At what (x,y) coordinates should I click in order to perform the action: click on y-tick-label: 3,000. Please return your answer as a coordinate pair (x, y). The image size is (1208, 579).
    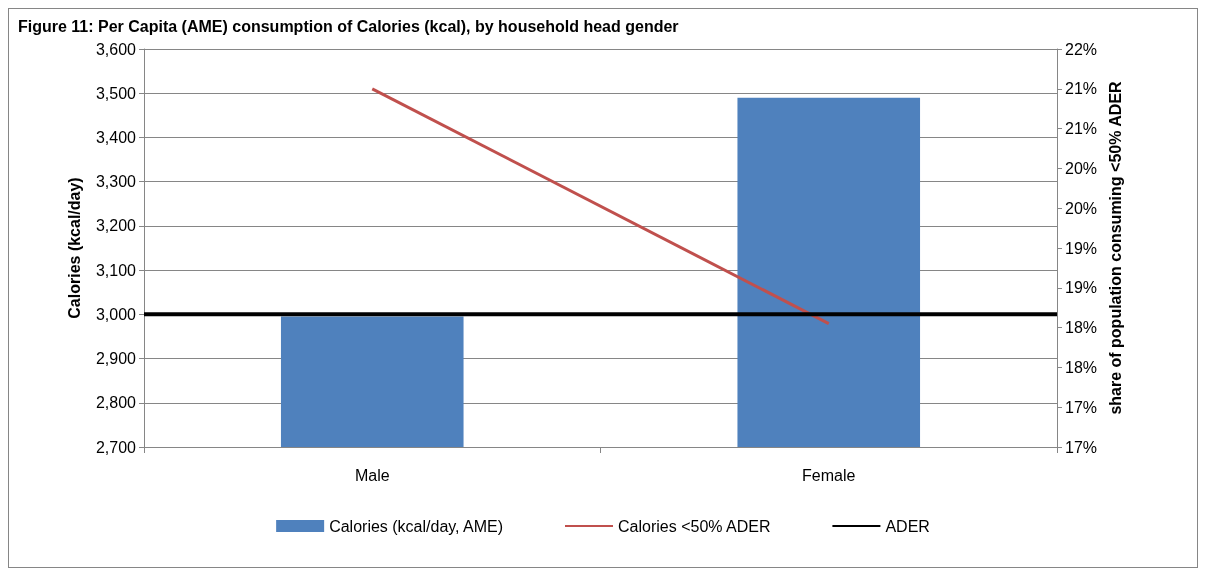
    Looking at the image, I should click on (116, 314).